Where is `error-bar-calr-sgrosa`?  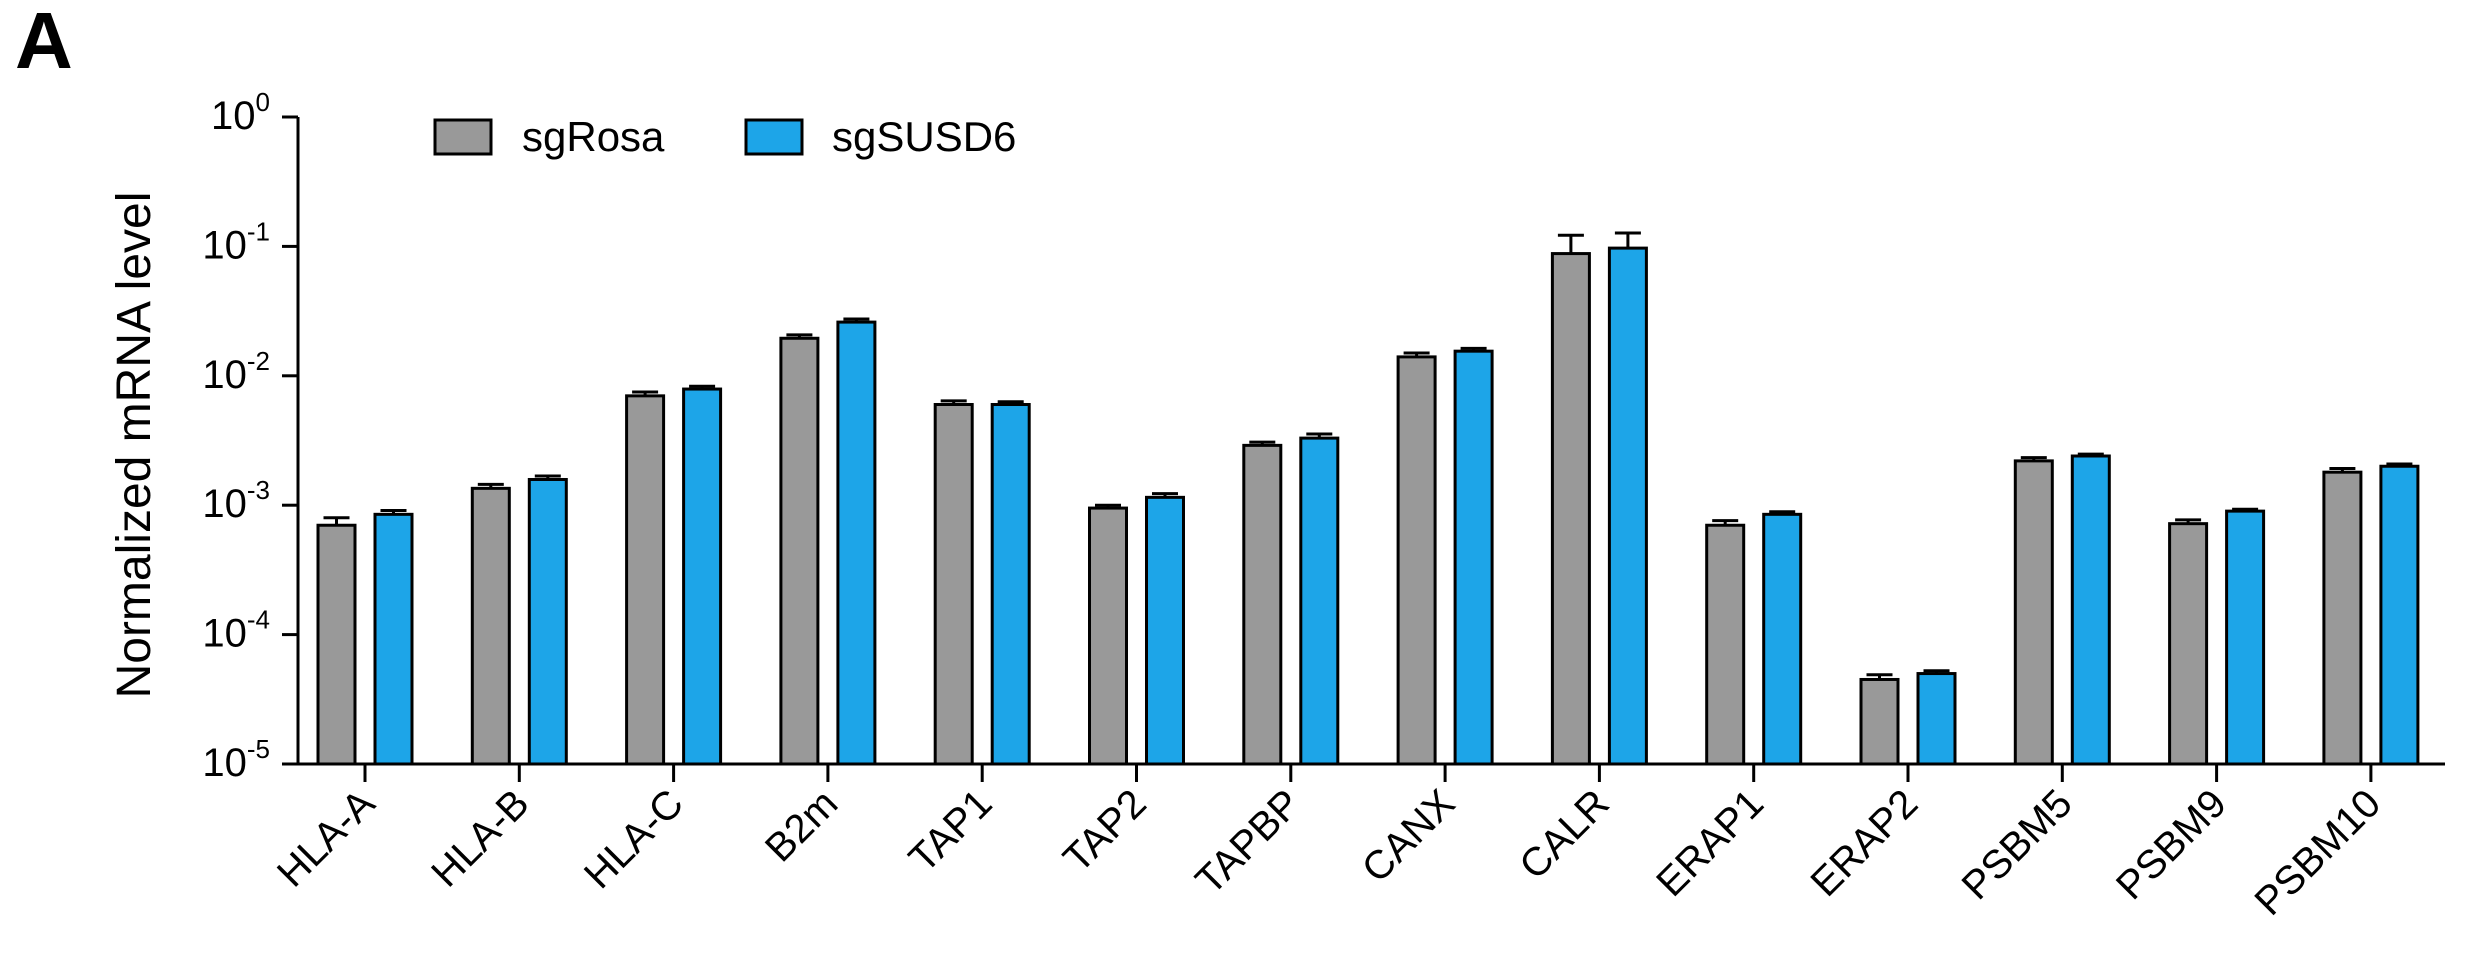
error-bar-calr-sgrosa is located at coordinates (1570, 243).